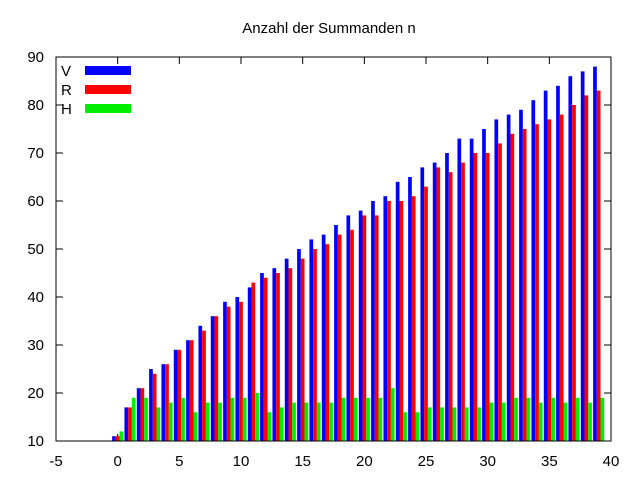 Image resolution: width=640 pixels, height=480 pixels. What do you see at coordinates (426, 461) in the screenshot?
I see `x-tick-label: 25` at bounding box center [426, 461].